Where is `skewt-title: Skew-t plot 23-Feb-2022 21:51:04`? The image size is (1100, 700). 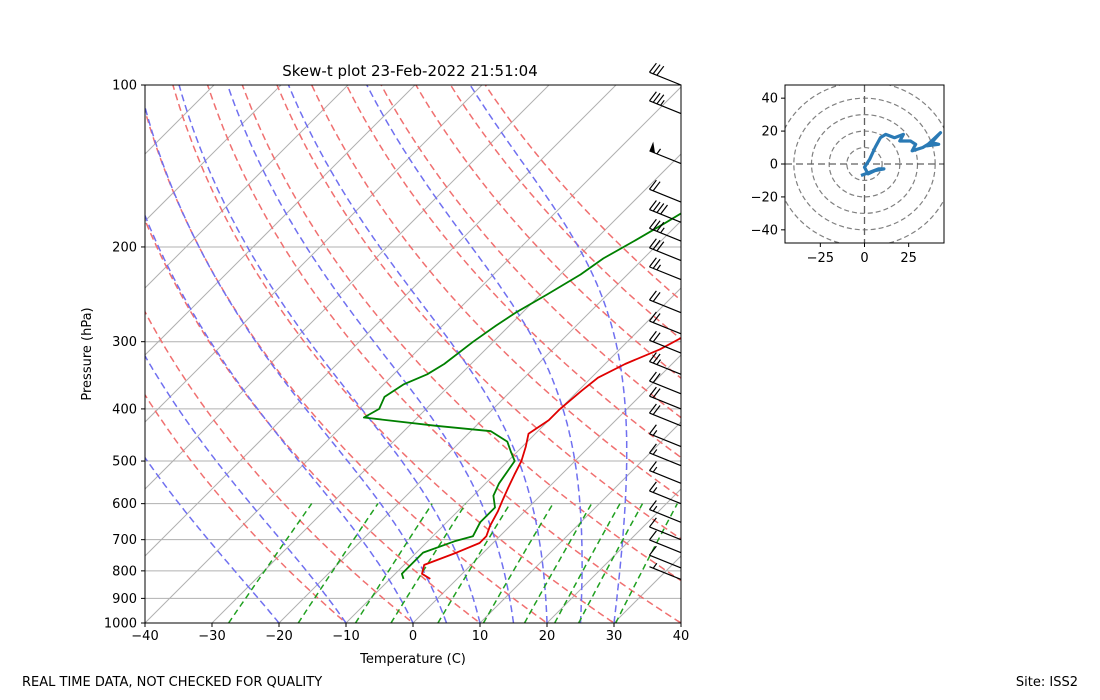 skewt-title: Skew-t plot 23-Feb-2022 21:51:04 is located at coordinates (410, 71).